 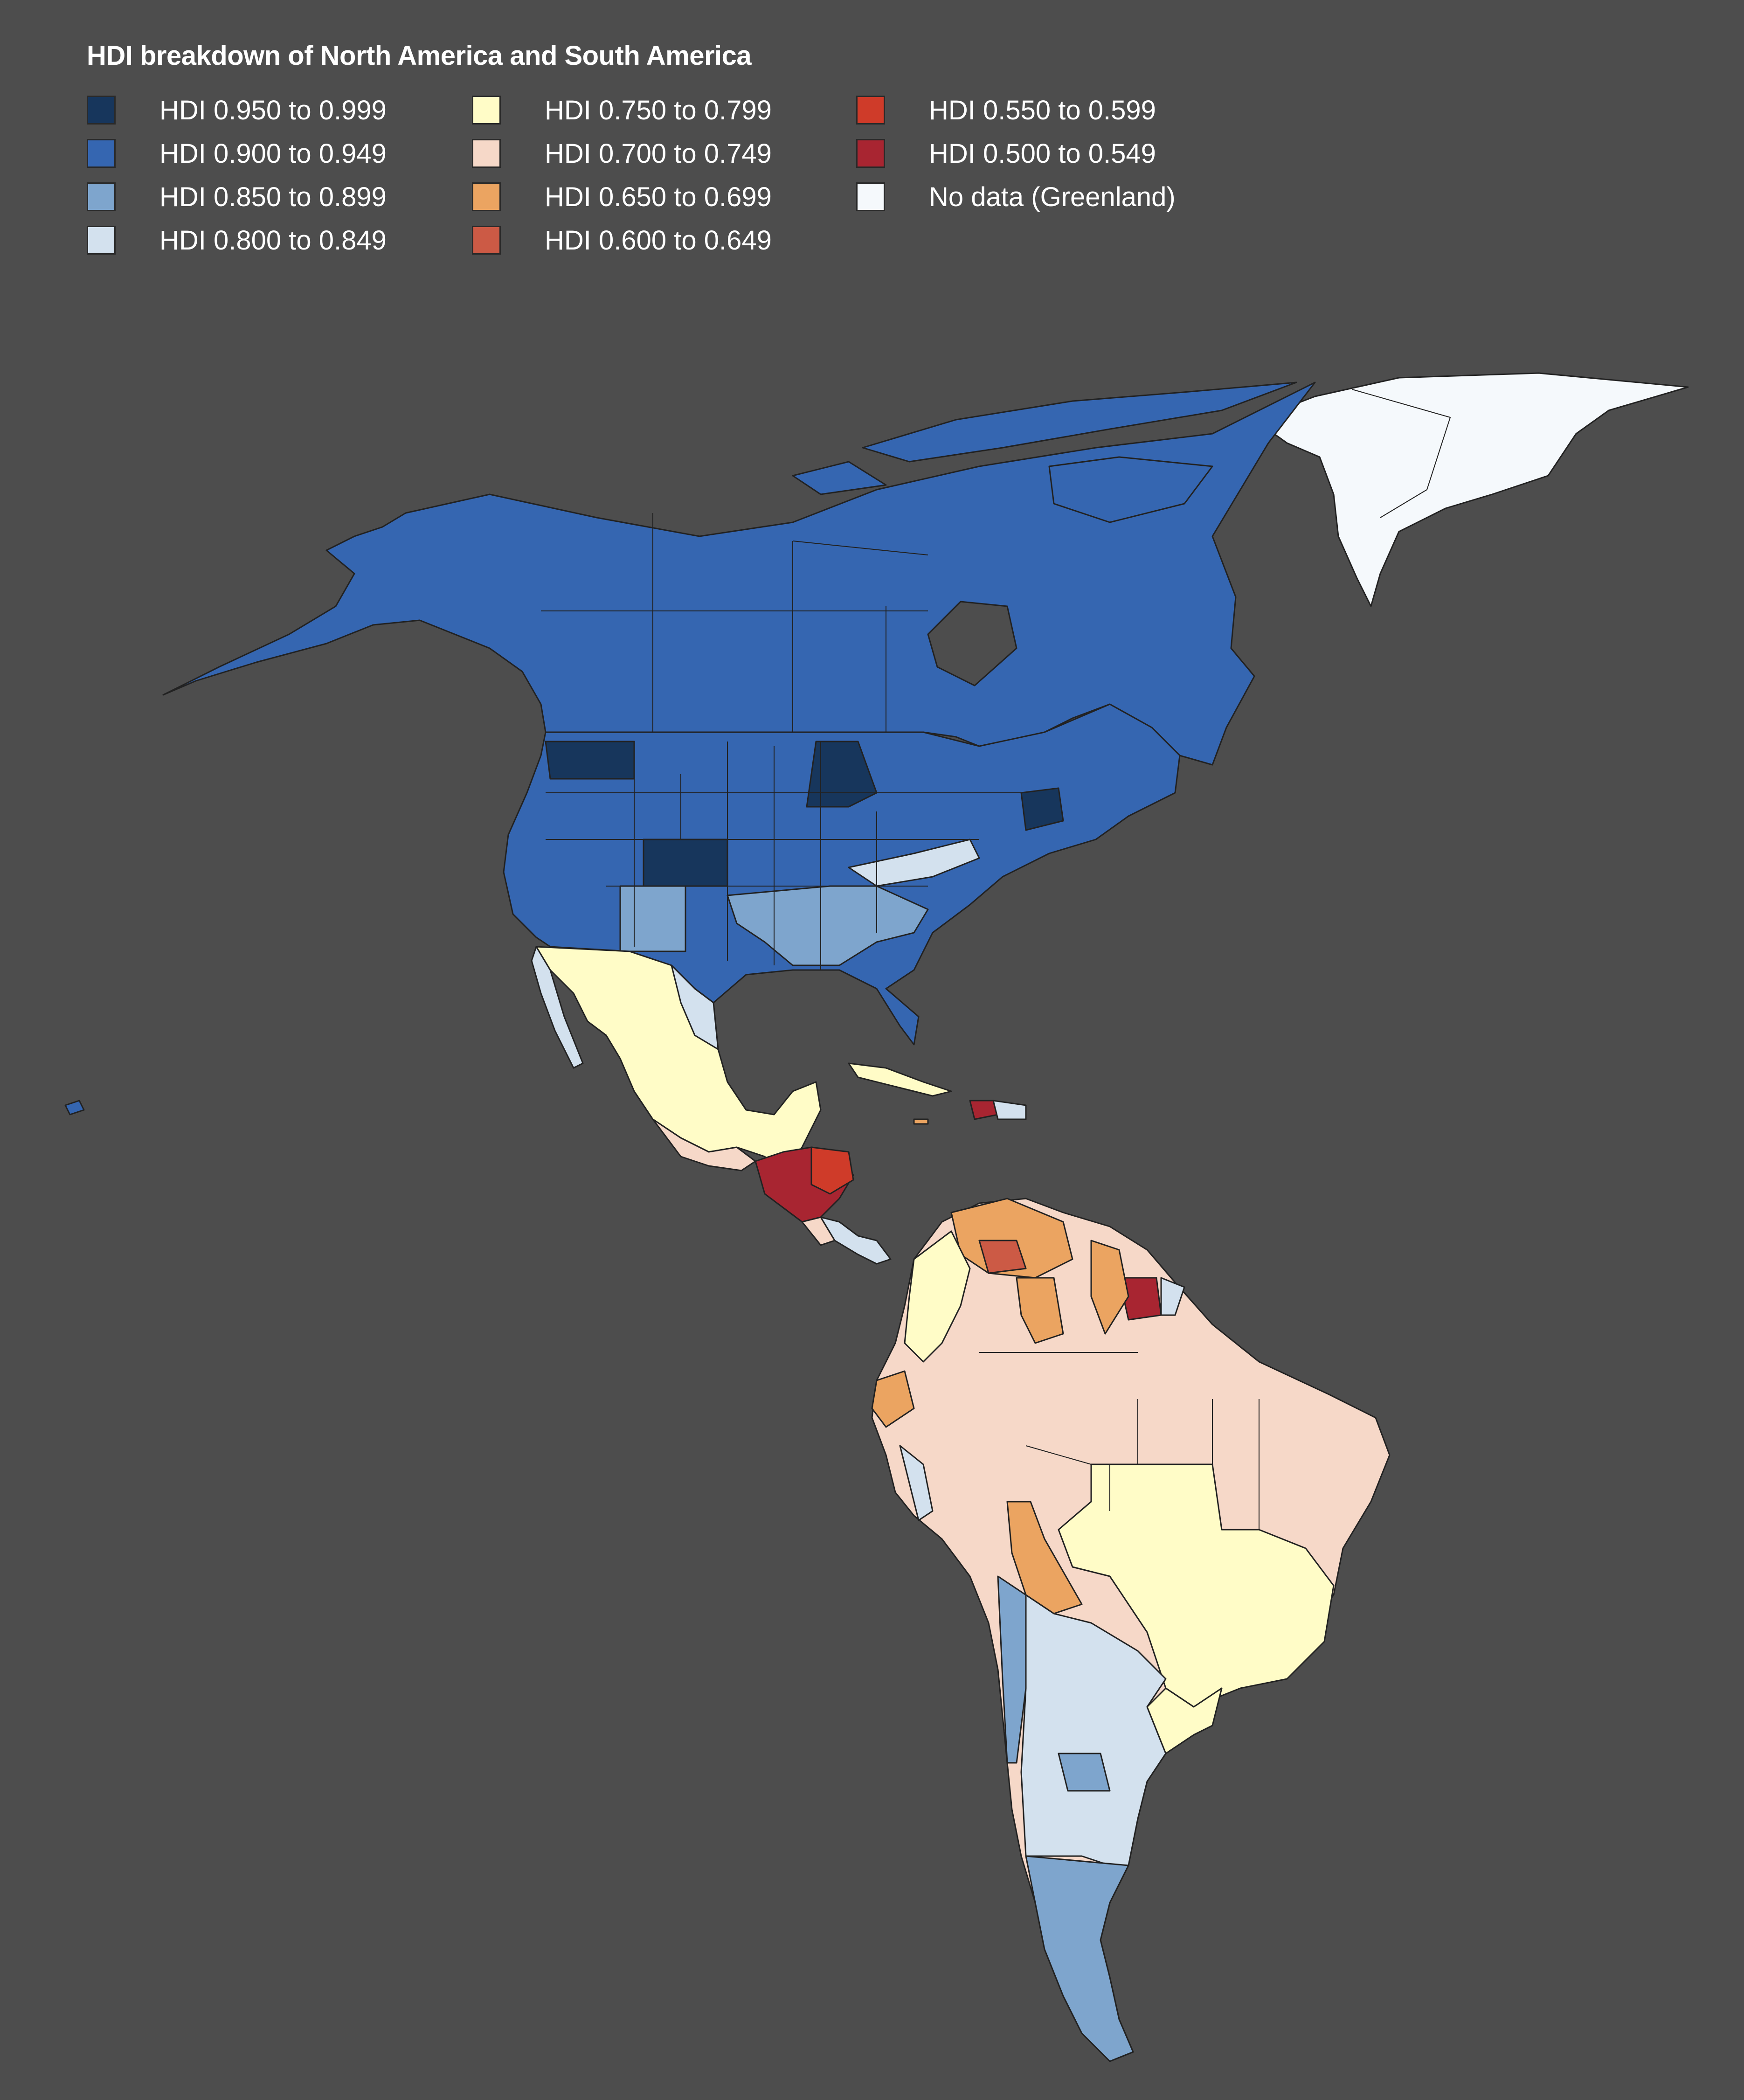 I want to click on region-argentina, so click(x=1093, y=1730).